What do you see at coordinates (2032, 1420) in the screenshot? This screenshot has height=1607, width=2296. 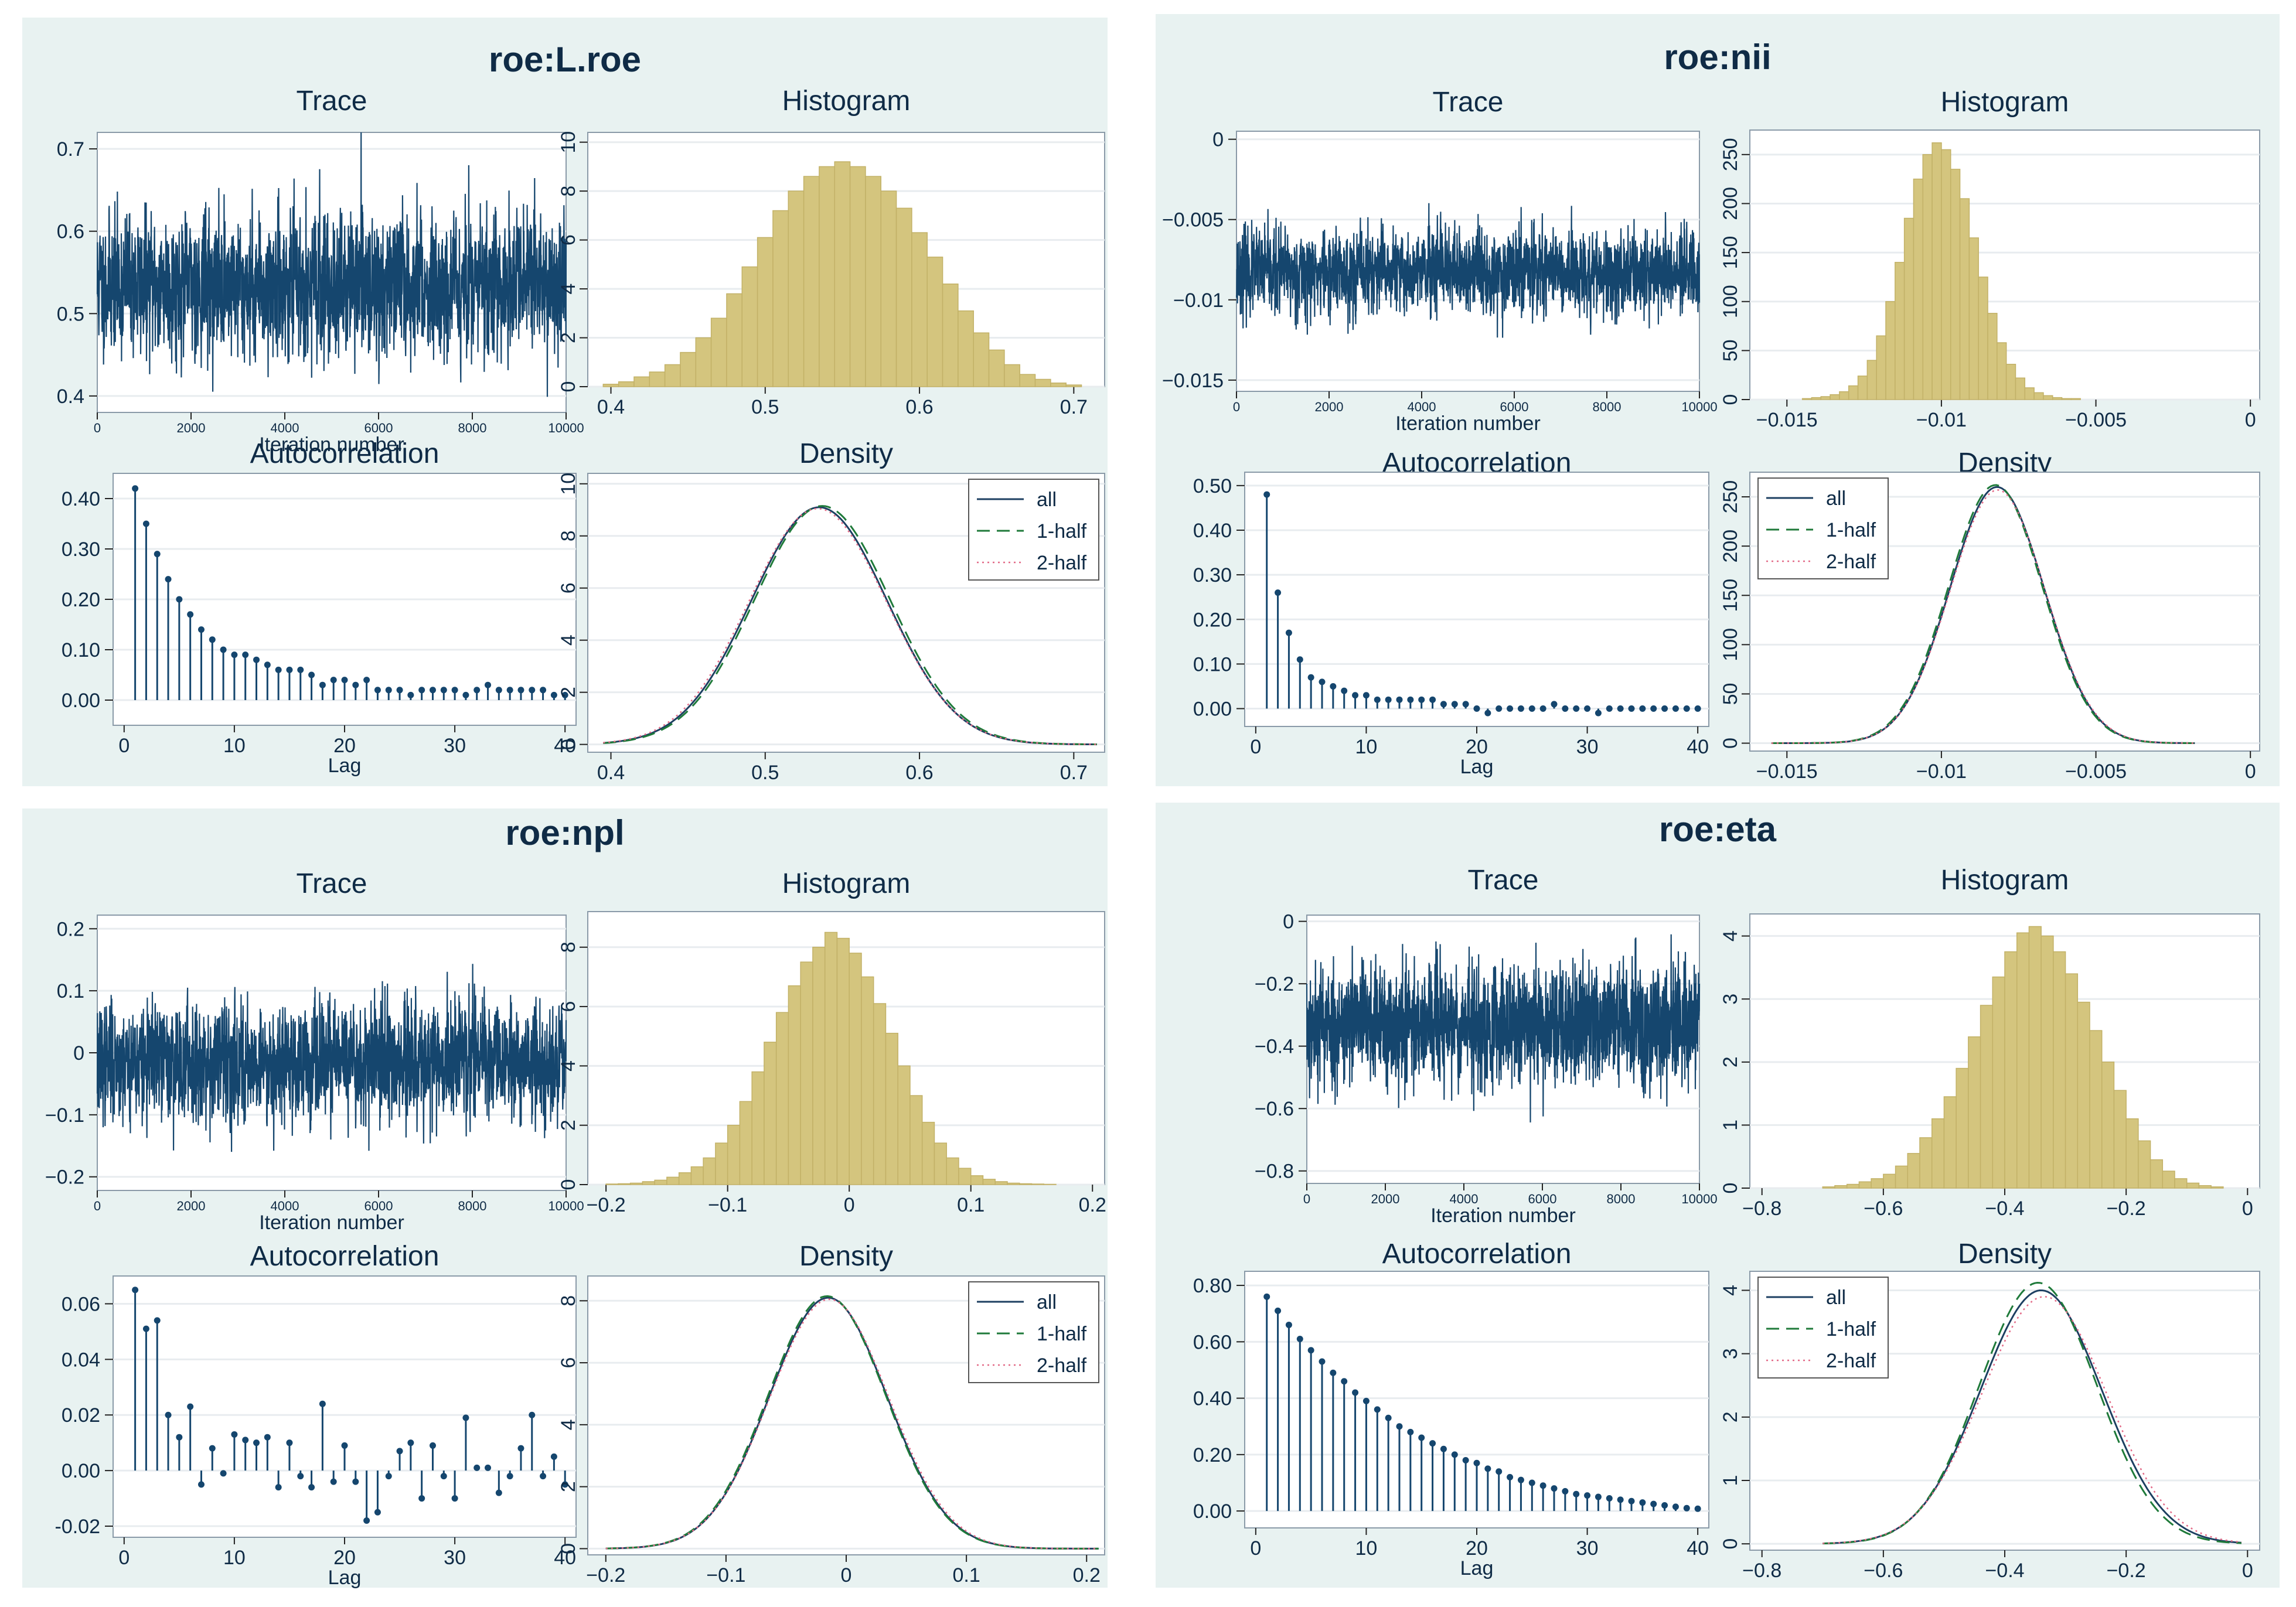 I see `density-2-half-line` at bounding box center [2032, 1420].